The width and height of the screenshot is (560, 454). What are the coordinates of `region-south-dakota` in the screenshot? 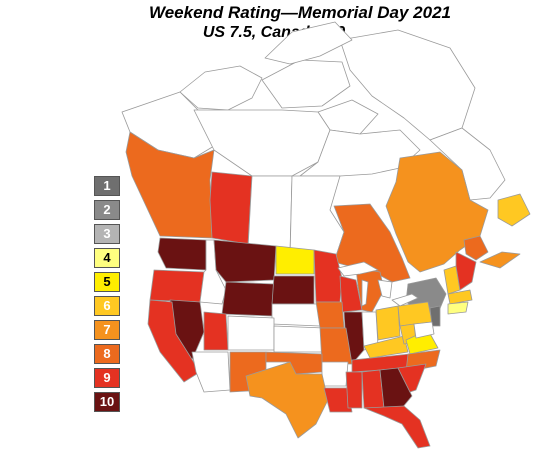 It's located at (293, 290).